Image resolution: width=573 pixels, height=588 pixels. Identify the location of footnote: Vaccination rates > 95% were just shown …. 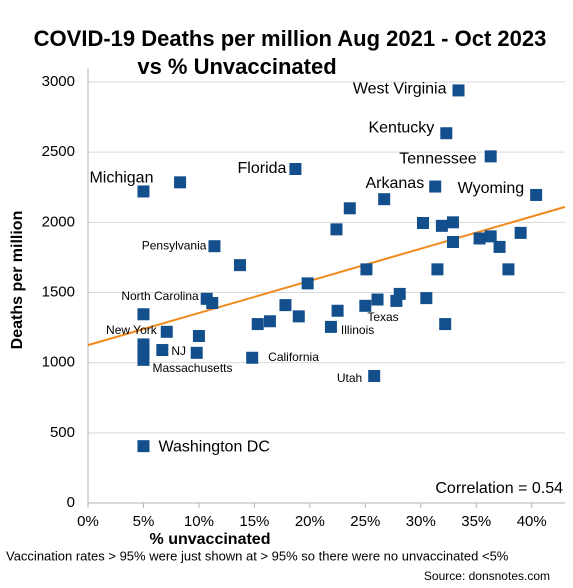
(257, 555).